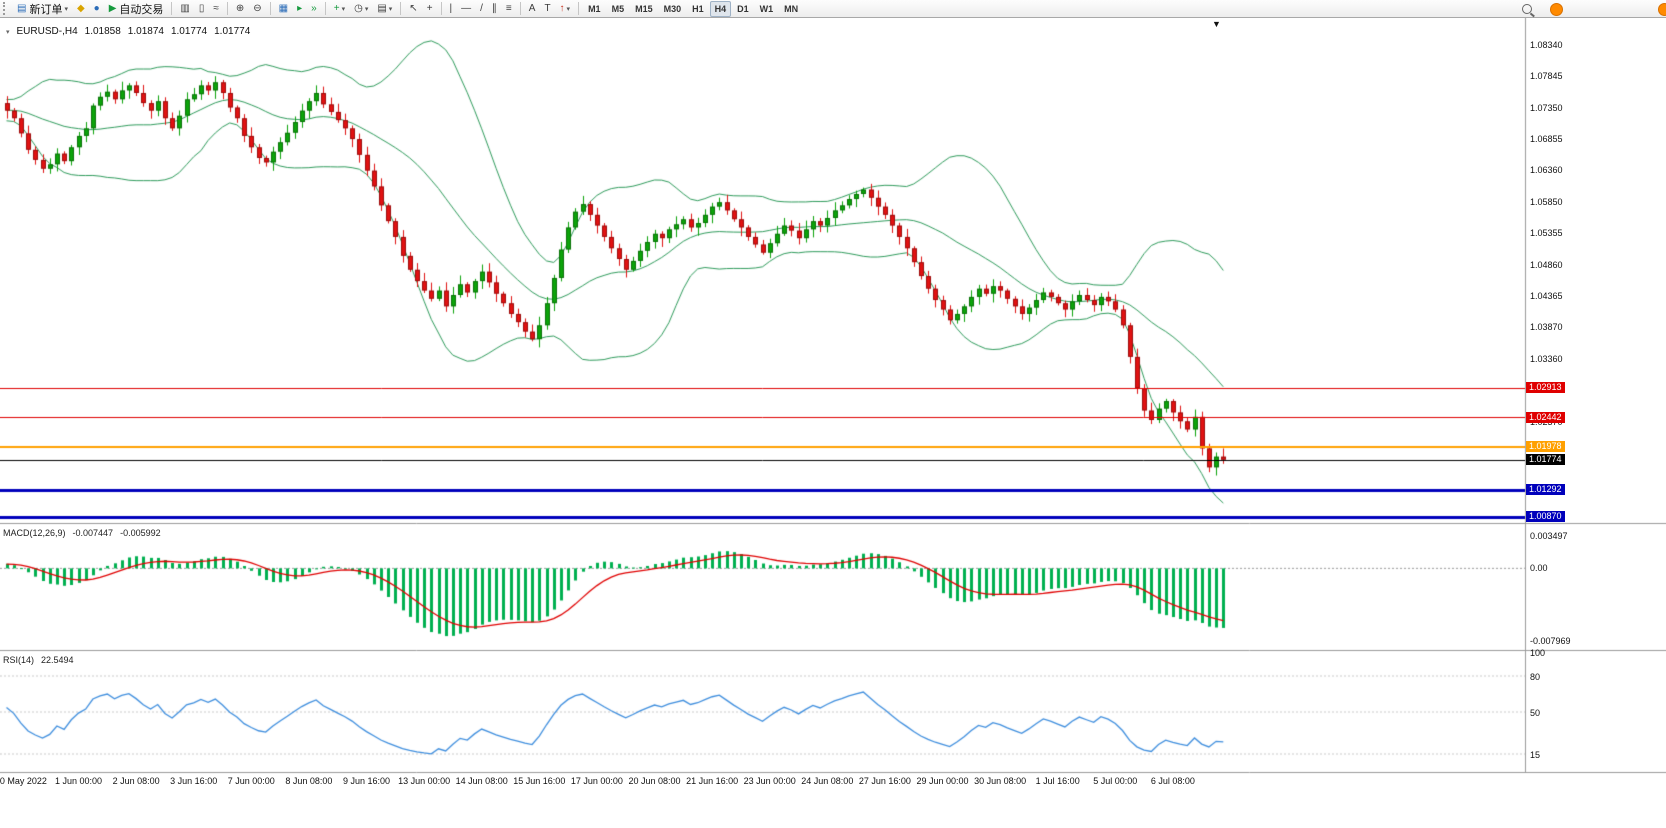 This screenshot has height=828, width=1666. I want to click on timeframe-m30: M30, so click(673, 9).